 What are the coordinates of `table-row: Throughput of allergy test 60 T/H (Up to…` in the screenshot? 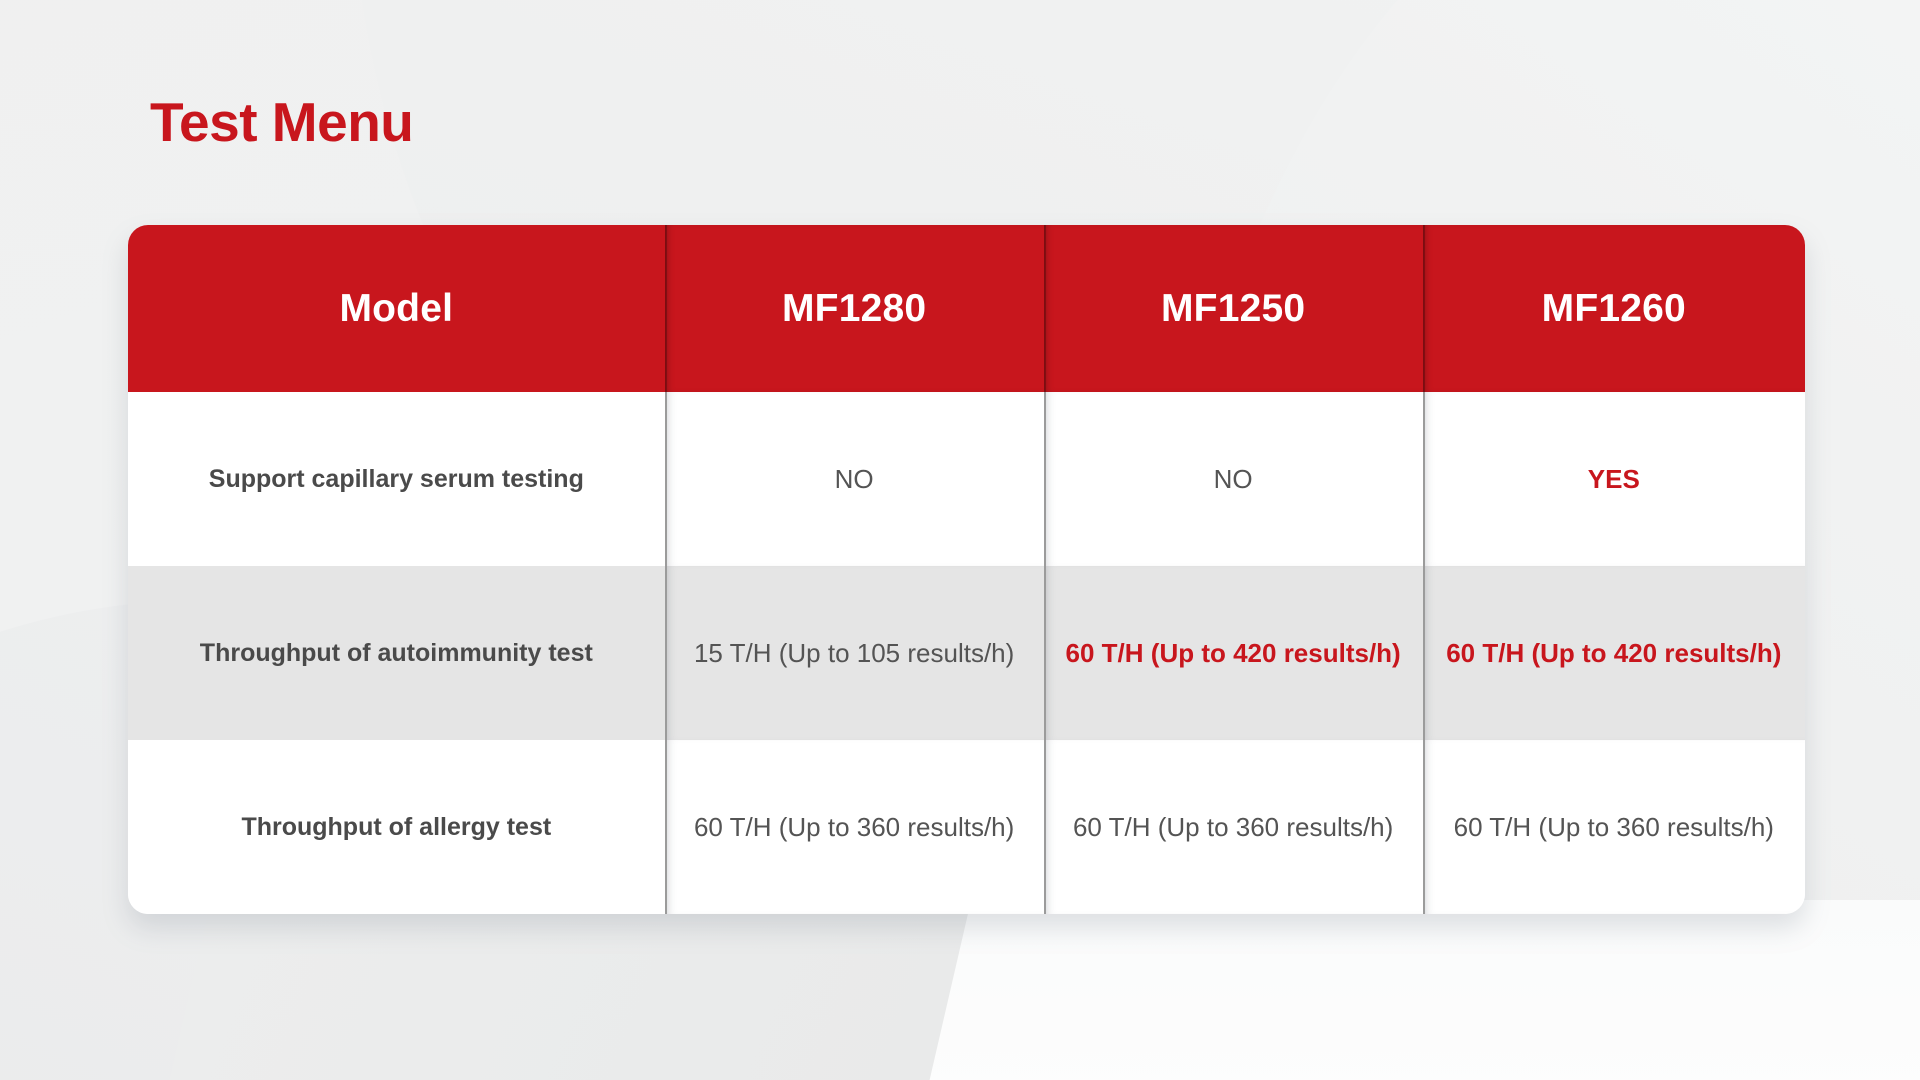 It's located at (966, 827).